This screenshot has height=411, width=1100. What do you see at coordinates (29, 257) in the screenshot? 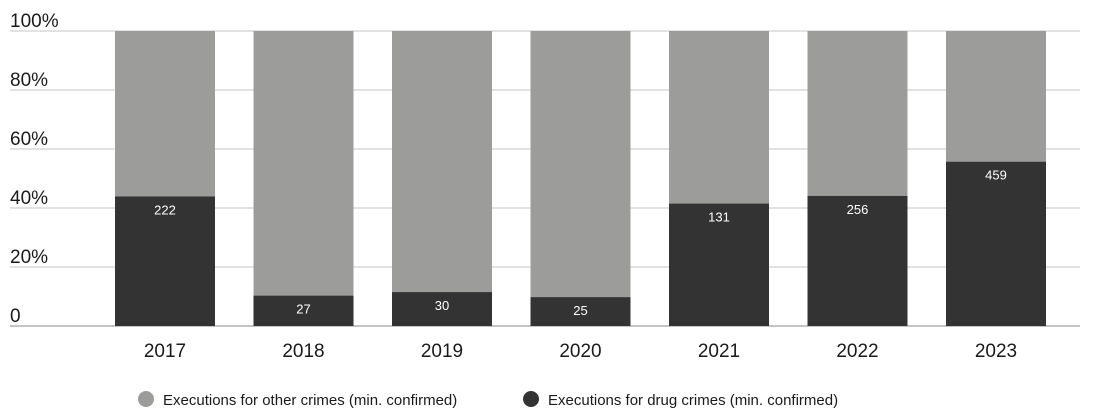
I see `y-tick-label: 20%` at bounding box center [29, 257].